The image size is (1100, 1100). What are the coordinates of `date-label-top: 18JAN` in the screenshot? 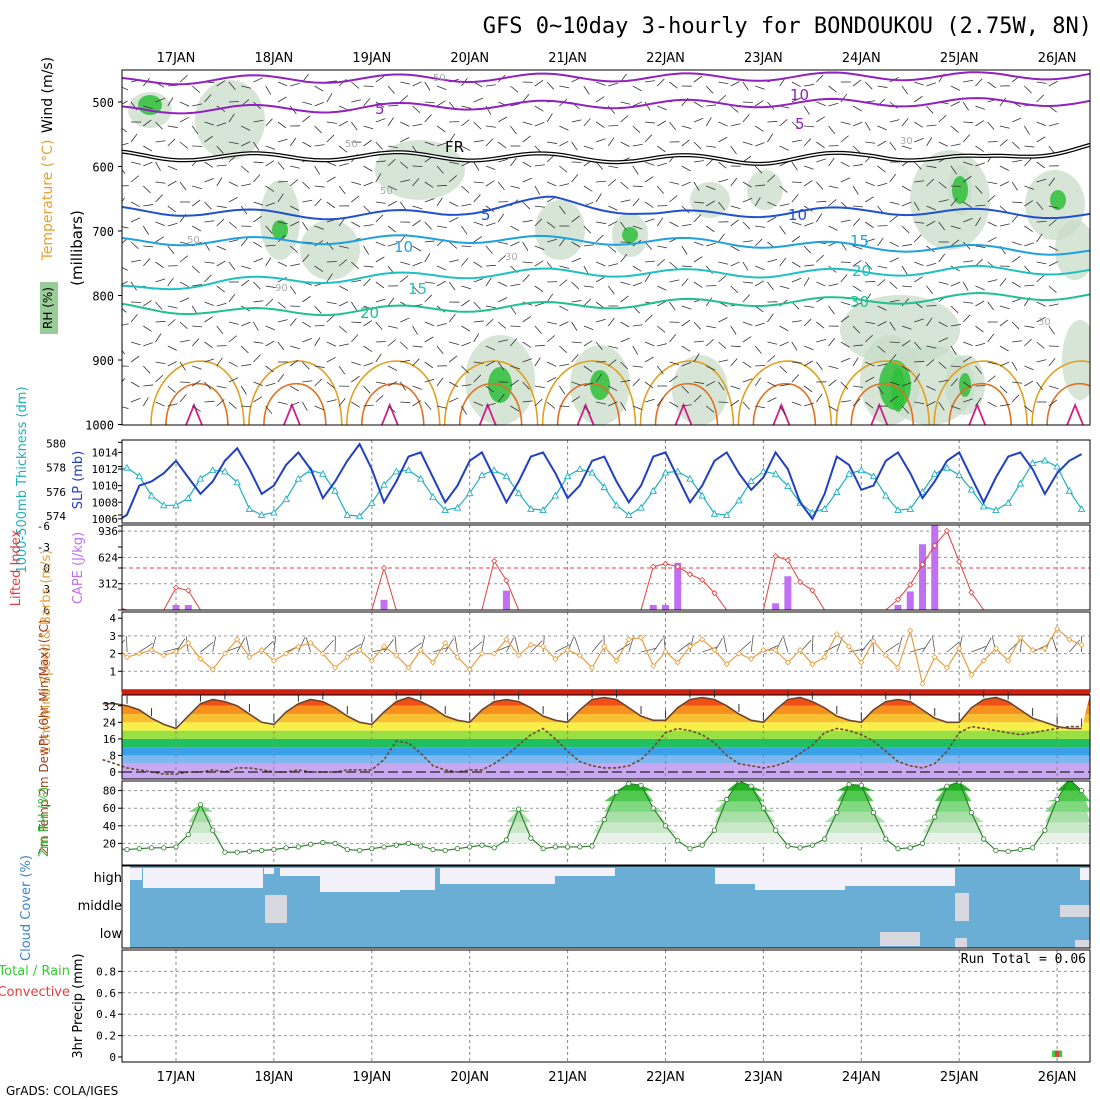 It's located at (274, 58).